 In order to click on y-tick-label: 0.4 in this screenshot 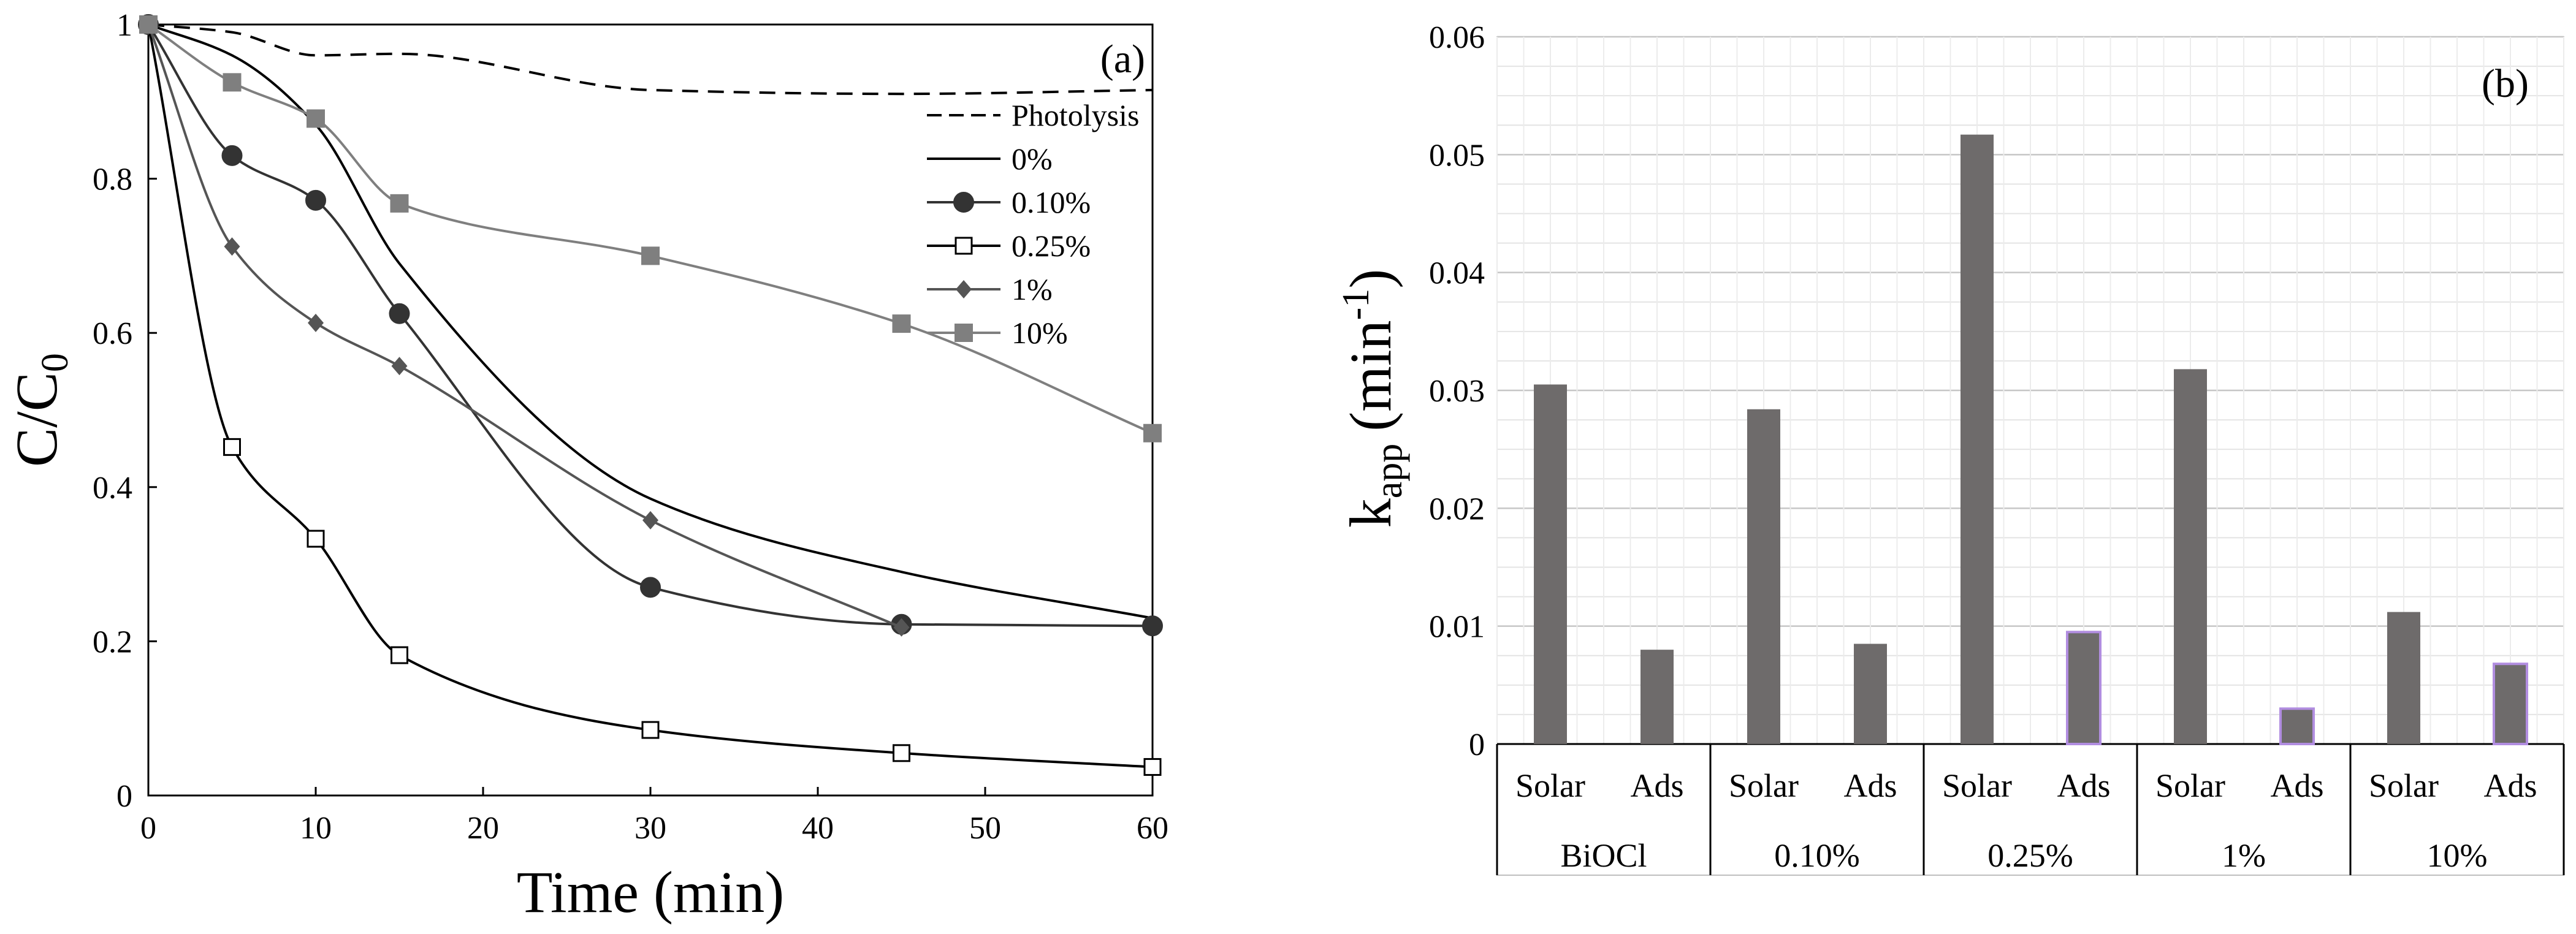, I will do `click(112, 488)`.